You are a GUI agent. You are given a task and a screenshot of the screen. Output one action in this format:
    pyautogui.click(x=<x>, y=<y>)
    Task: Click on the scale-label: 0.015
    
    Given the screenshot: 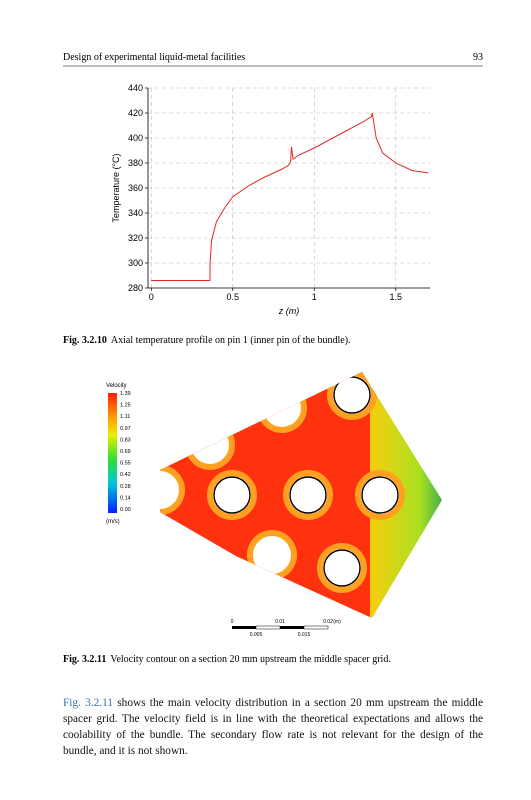 What is the action you would take?
    pyautogui.click(x=304, y=635)
    